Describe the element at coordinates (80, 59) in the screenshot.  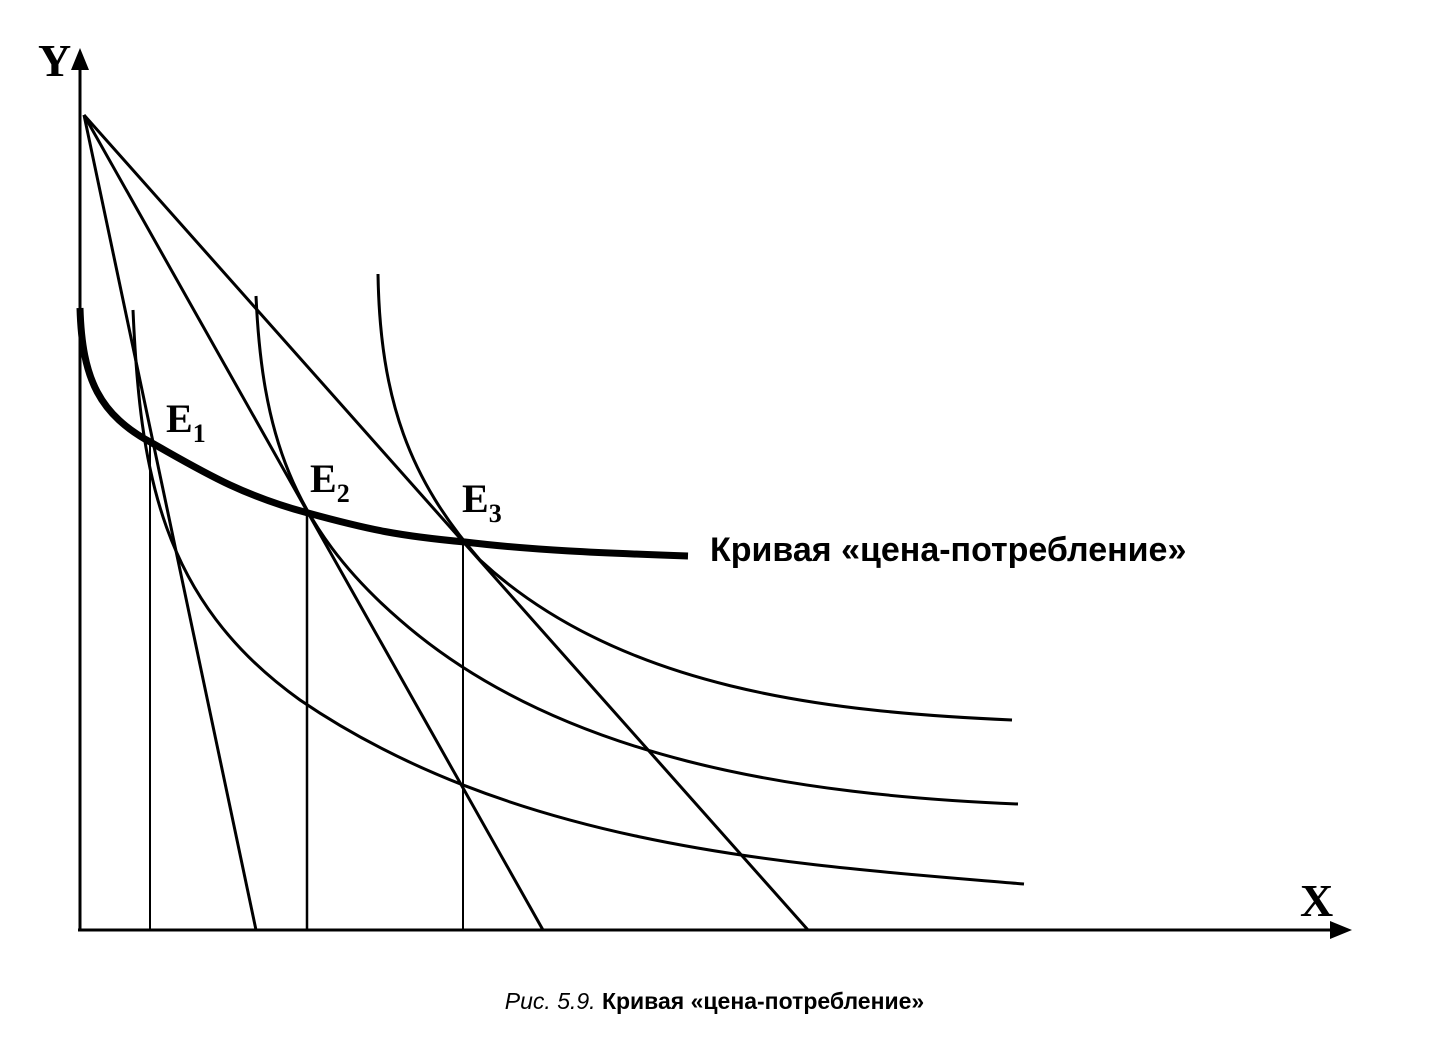
I see `y-axis-arrow` at that location.